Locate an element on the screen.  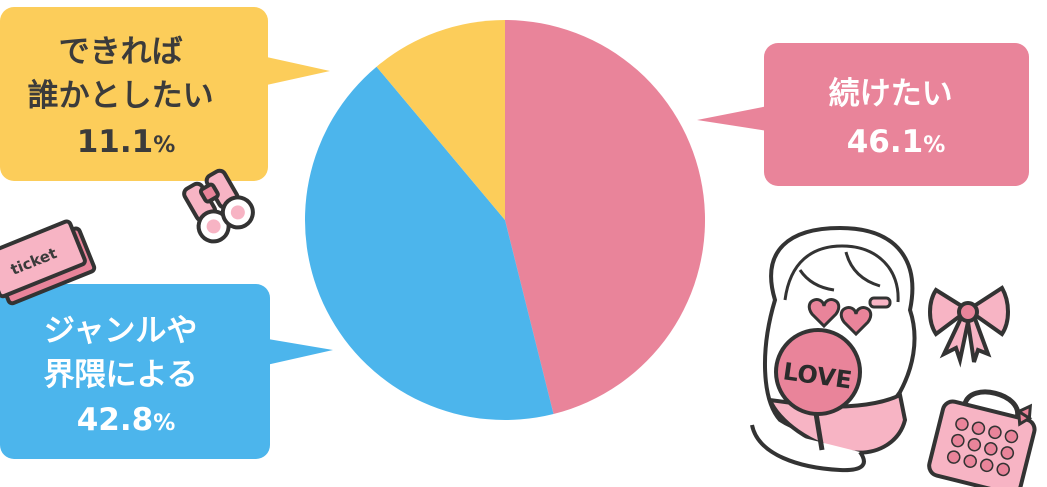
svg-text: ジャンルや 界隈による 42.8% is located at coordinates (126, 375).